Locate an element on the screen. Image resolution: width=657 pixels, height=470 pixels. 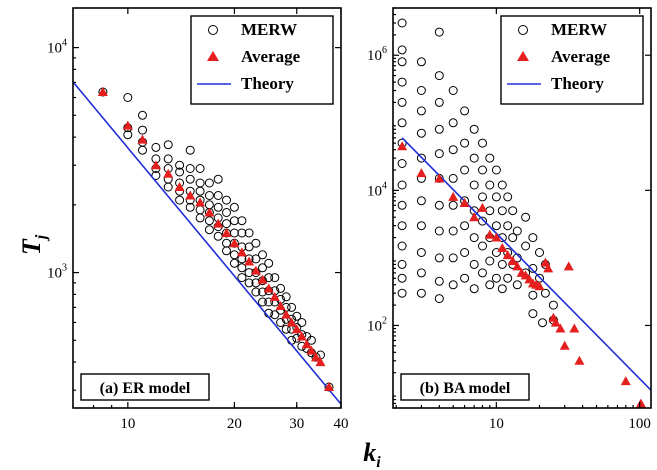
ba-legend-average-marker is located at coordinates (523, 56).